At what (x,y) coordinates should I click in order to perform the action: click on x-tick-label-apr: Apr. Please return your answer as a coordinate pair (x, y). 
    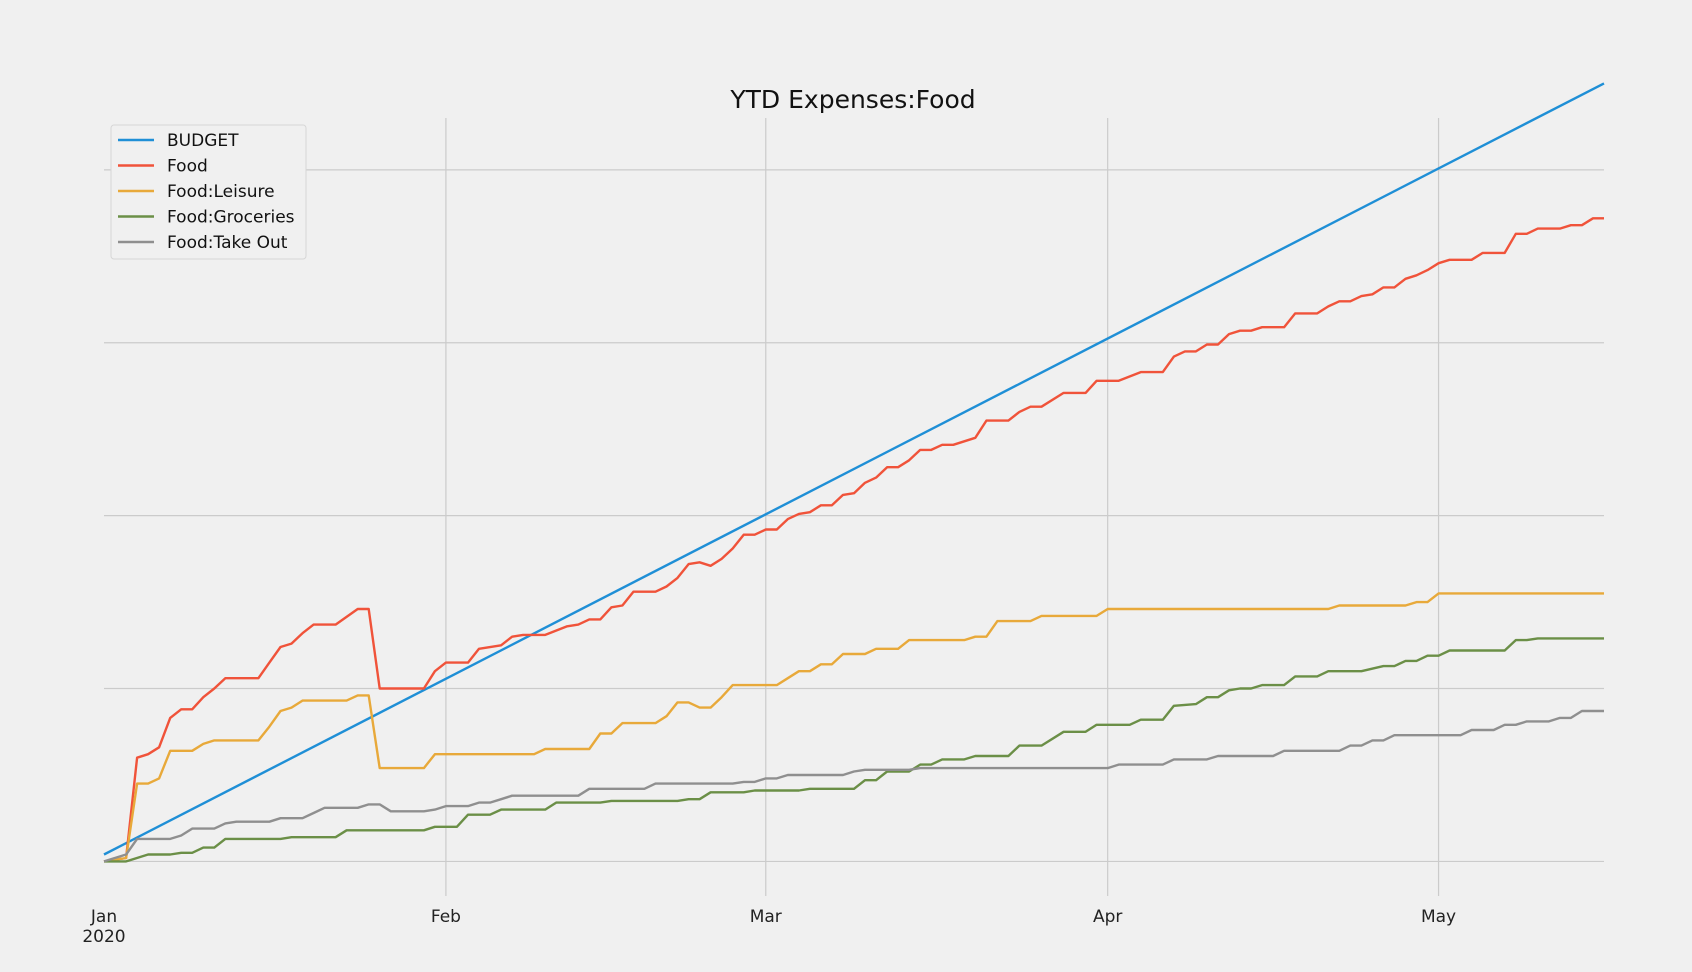
    Looking at the image, I should click on (1107, 917).